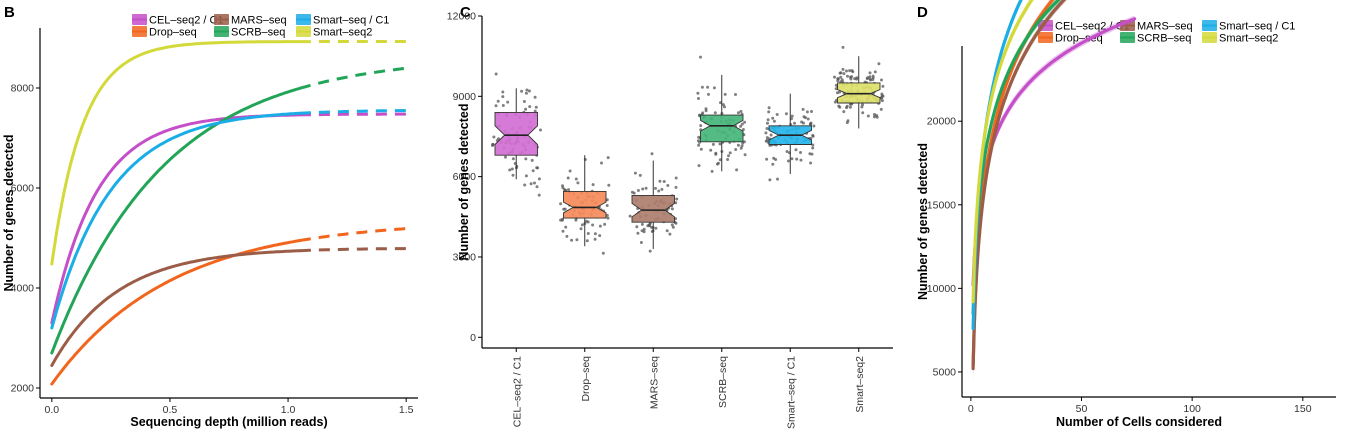 The height and width of the screenshot is (433, 1345). Describe the element at coordinates (186, 21) in the screenshot. I see `legend-label: CEL–seq2 / C1` at that location.